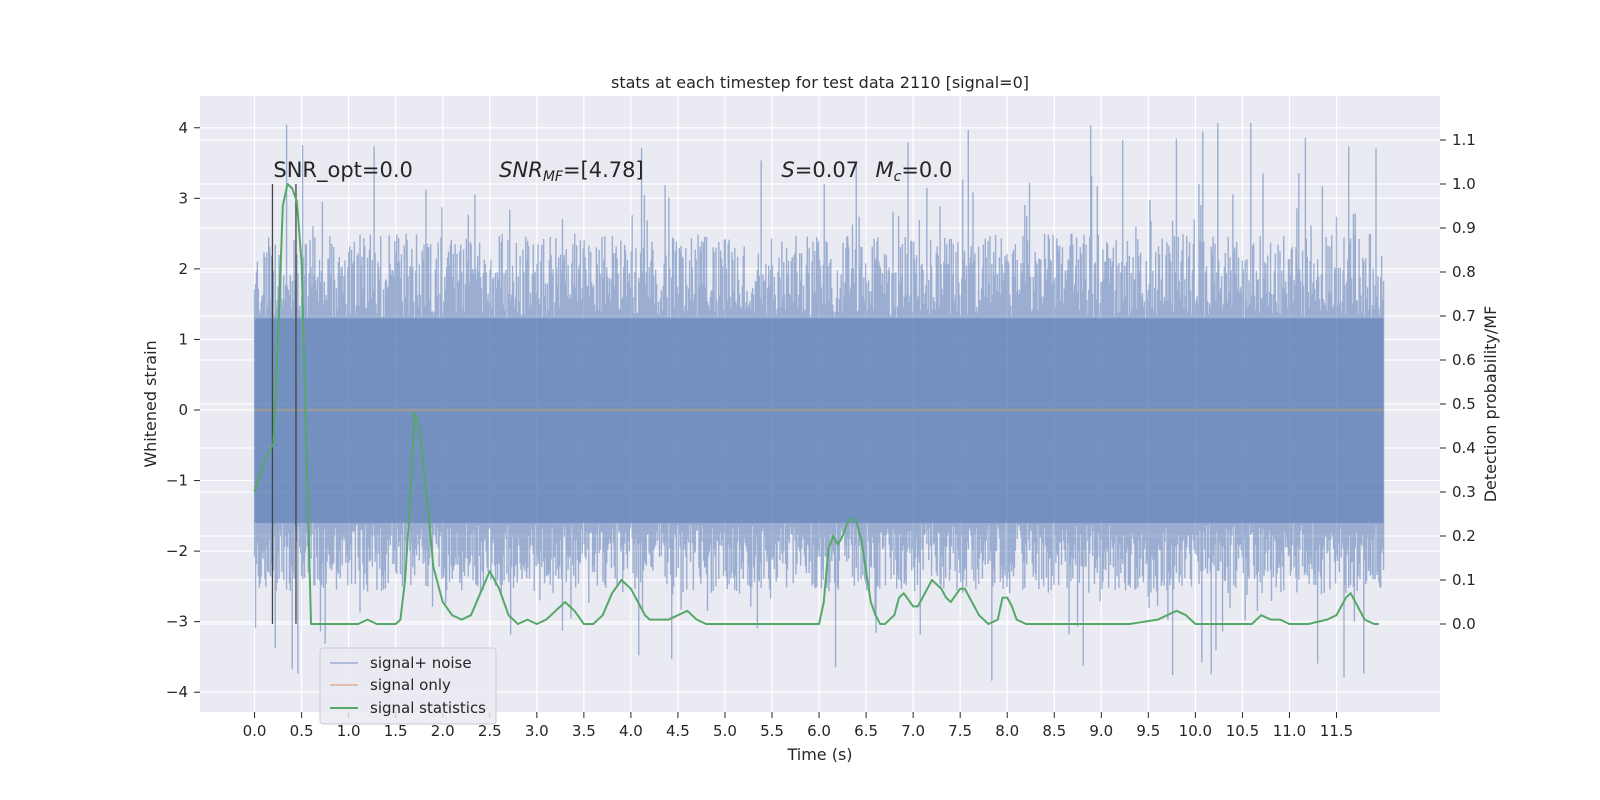 The height and width of the screenshot is (800, 1600). I want to click on x-tick-label-3: 1.5, so click(396, 731).